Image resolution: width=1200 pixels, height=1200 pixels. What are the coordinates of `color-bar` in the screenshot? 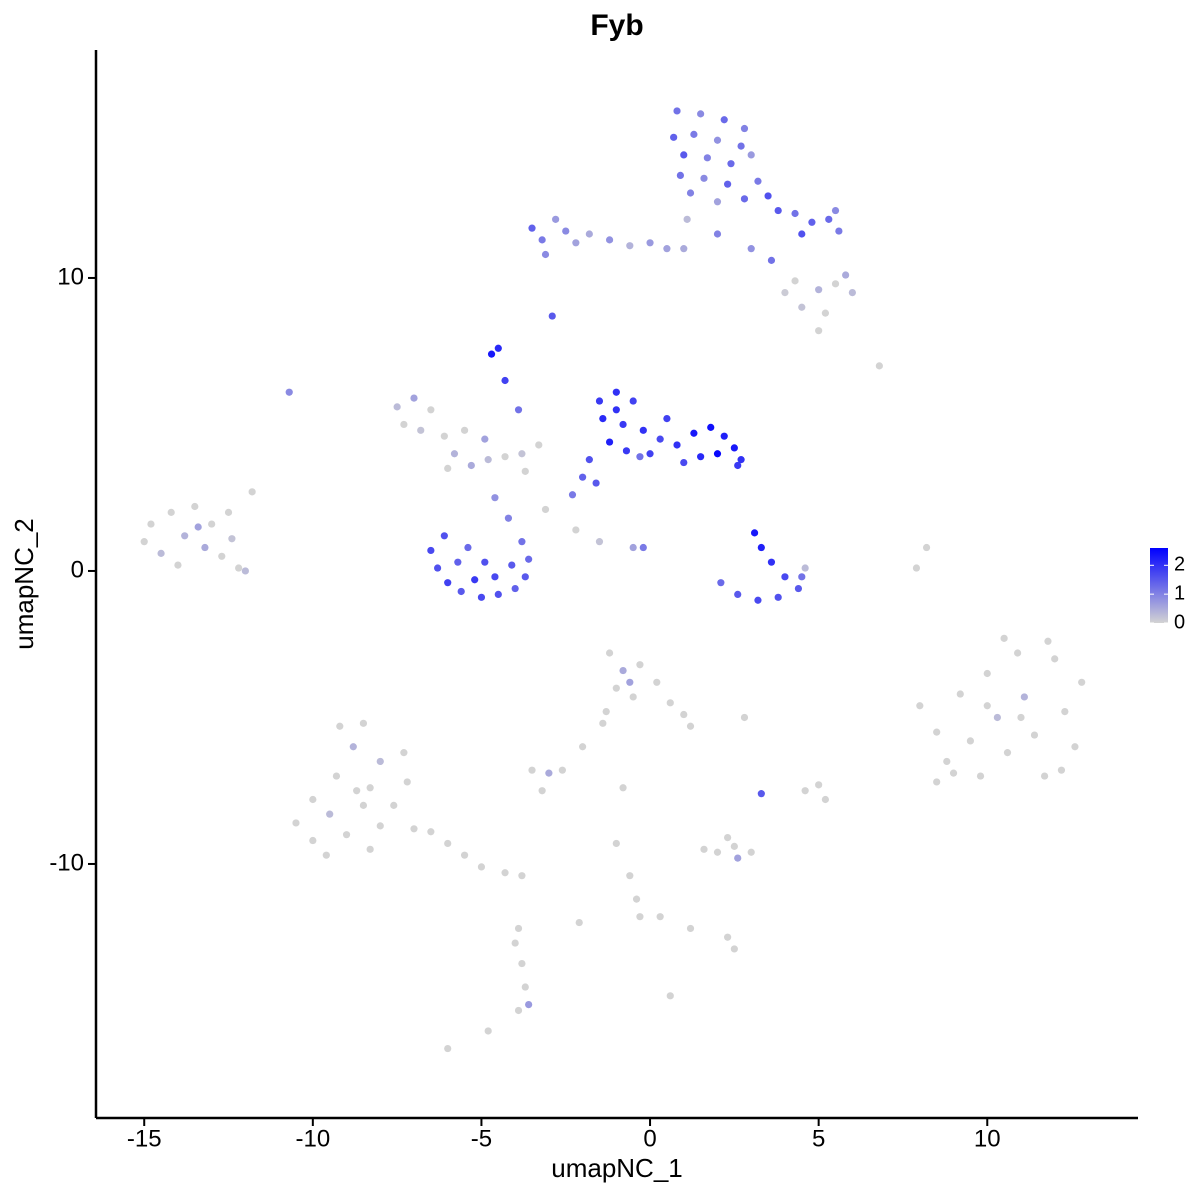 It's located at (1159, 585).